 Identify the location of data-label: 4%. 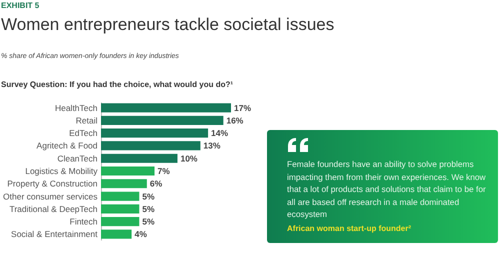
(141, 234).